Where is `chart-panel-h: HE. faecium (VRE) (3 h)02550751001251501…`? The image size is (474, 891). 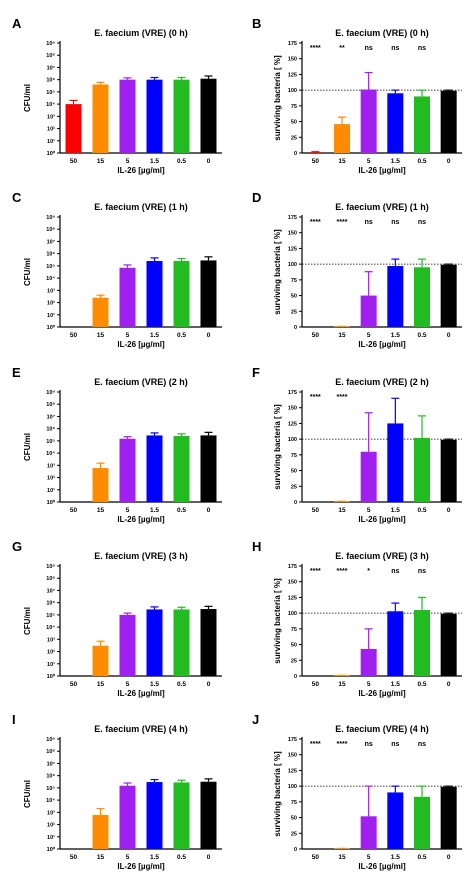
chart-panel-h: HE. faecium (VRE) (3 h)02550751001251501… is located at coordinates (357, 618).